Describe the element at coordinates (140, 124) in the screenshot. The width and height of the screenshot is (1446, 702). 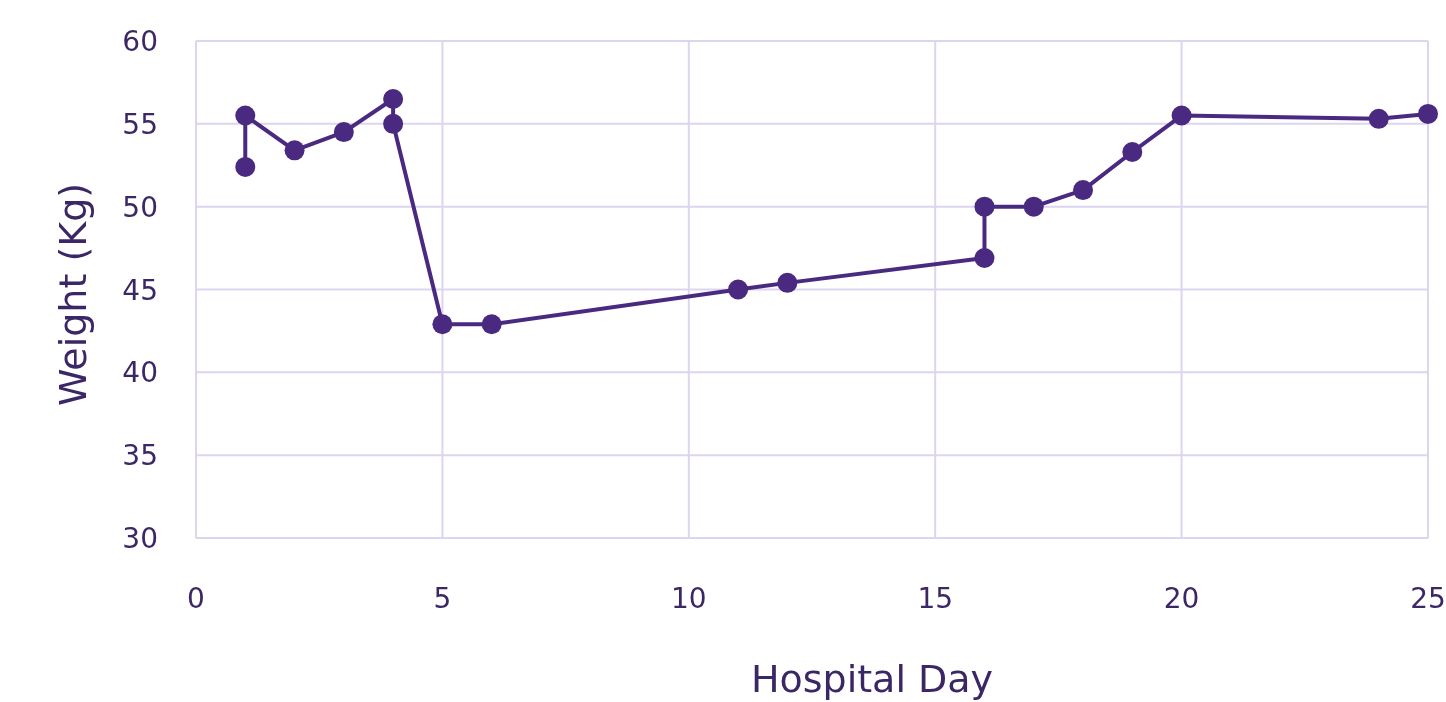
I see `y-tick-label: 55` at that location.